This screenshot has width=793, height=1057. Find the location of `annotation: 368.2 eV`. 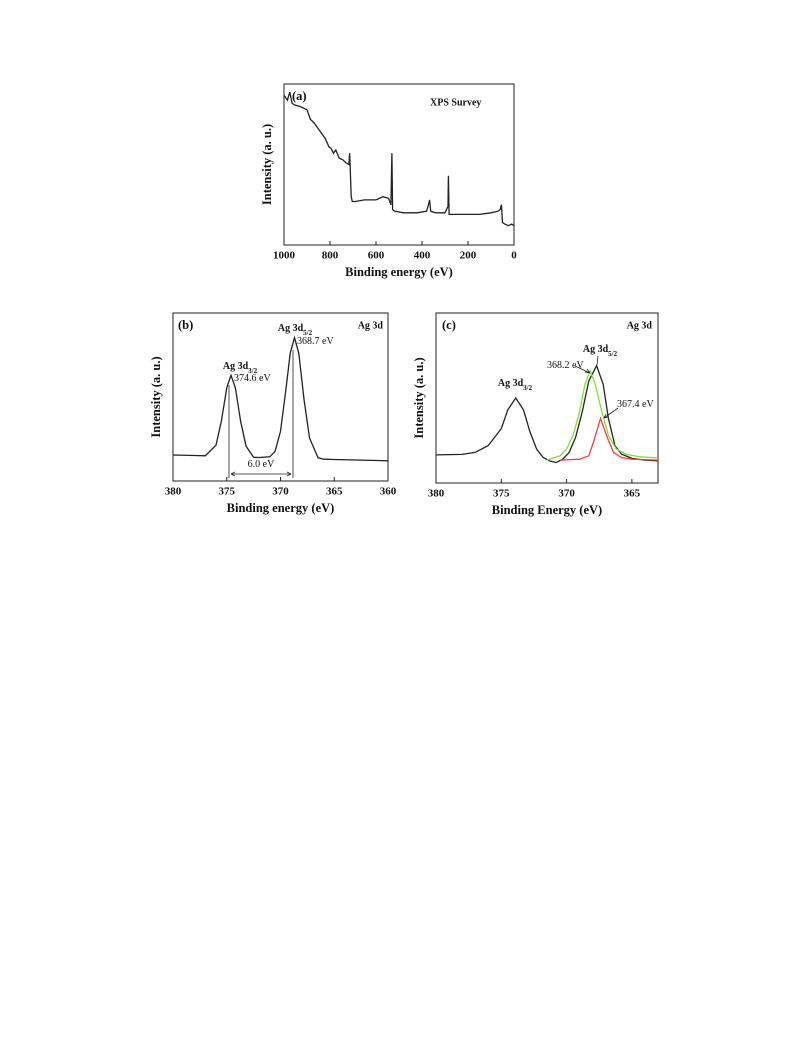

annotation: 368.2 eV is located at coordinates (565, 365).